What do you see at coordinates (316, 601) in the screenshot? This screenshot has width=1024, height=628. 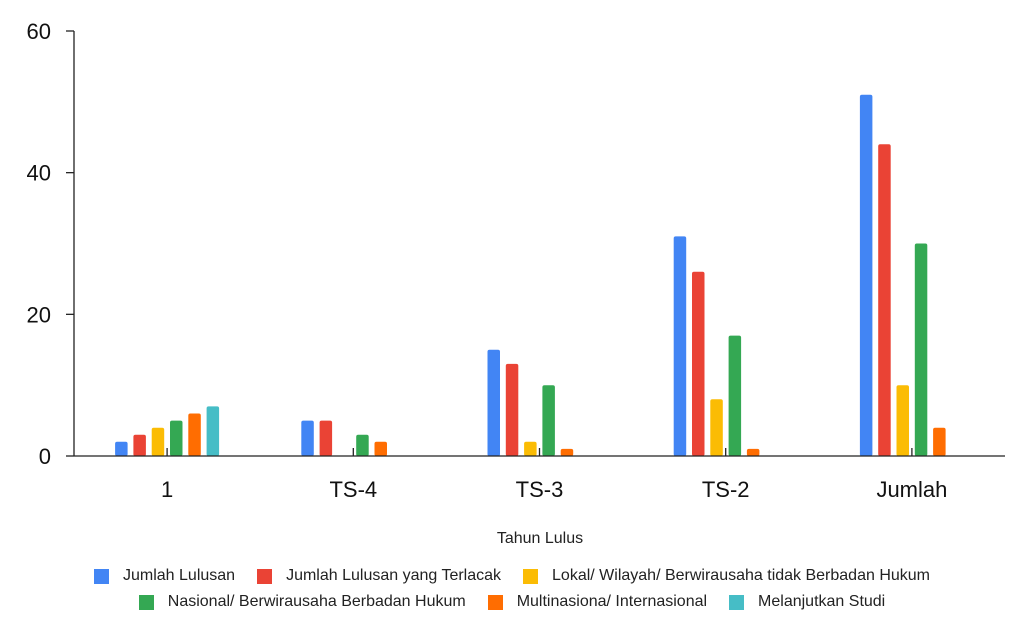 I see `legend-label: Nasional/ Berwirausaha Berbadan Hukum` at bounding box center [316, 601].